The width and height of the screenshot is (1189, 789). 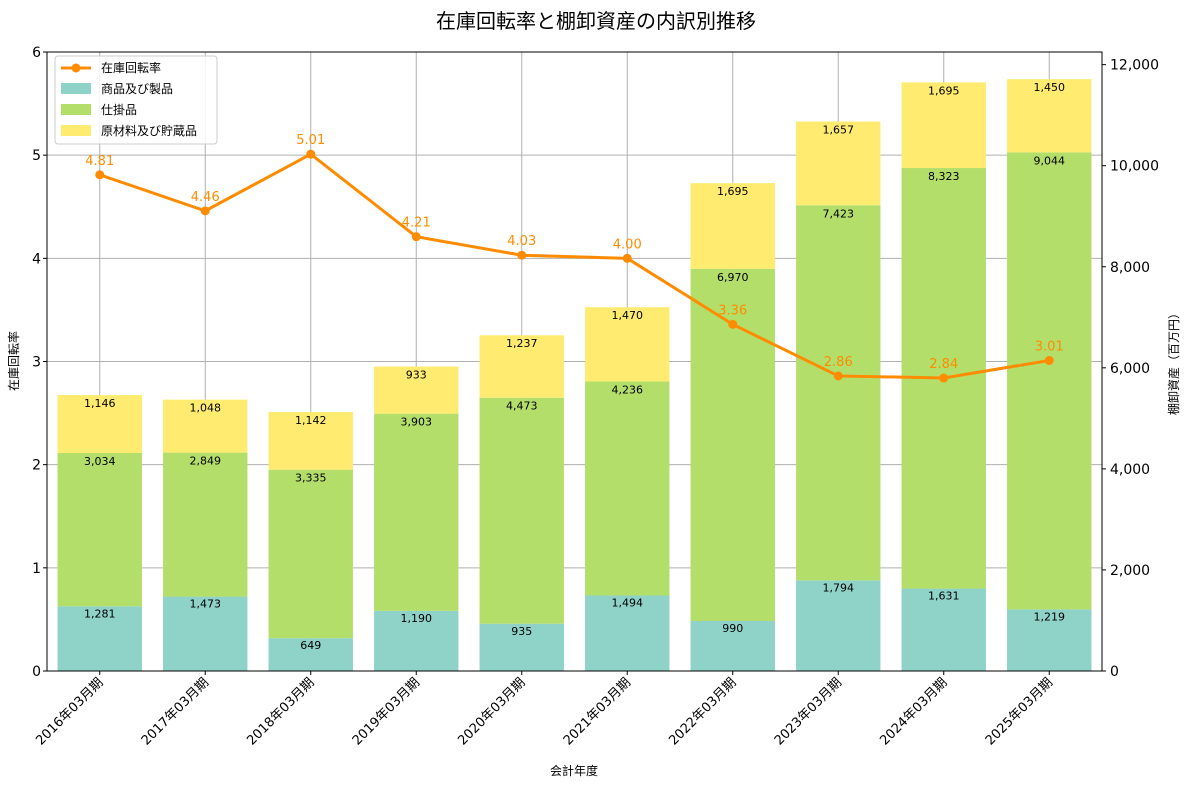 What do you see at coordinates (1134, 167) in the screenshot?
I see `y-right-tick-label: 10,000` at bounding box center [1134, 167].